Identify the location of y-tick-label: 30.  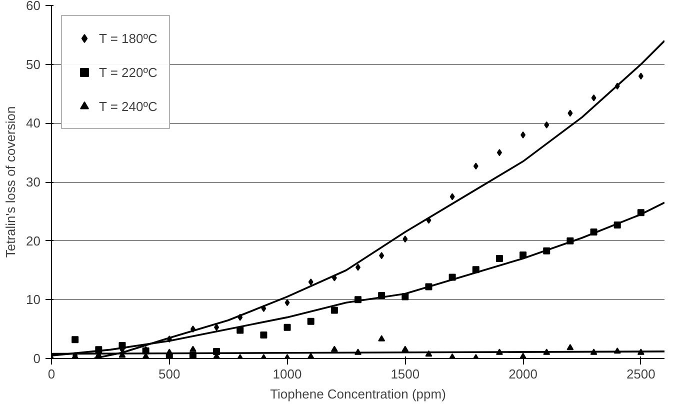
(33, 182).